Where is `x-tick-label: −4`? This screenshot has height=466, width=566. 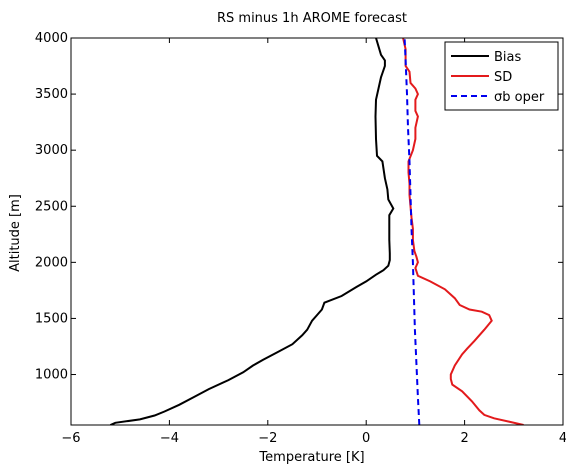 x-tick-label: −4 is located at coordinates (169, 438).